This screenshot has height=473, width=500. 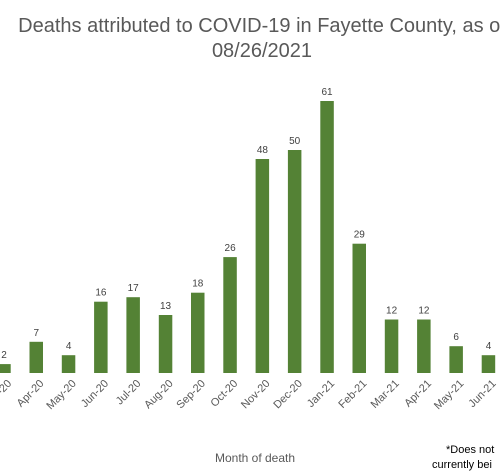 I want to click on x-tick-Aug-20: Aug-20, so click(x=159, y=395).